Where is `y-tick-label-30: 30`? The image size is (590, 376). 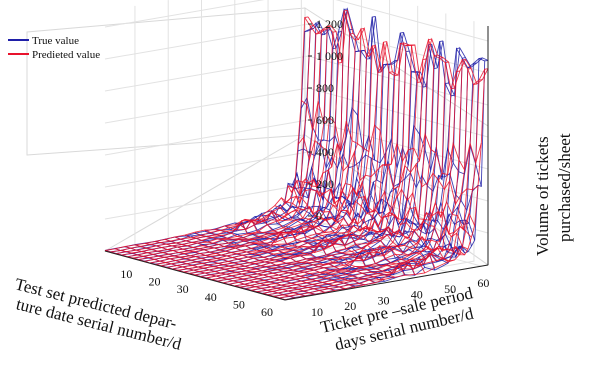 y-tick-label-30: 30 is located at coordinates (384, 300).